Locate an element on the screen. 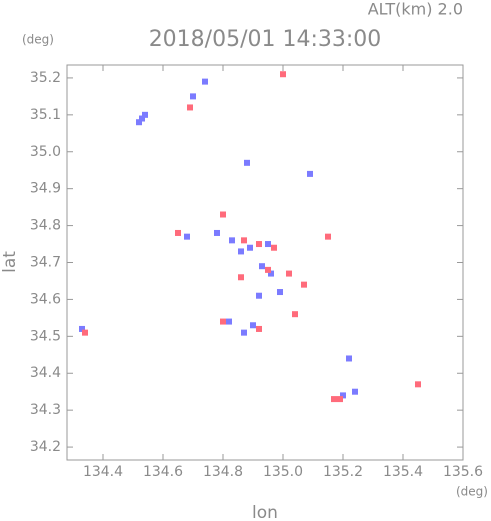 Image resolution: width=491 pixels, height=521 pixels. y-axis-label: lat is located at coordinates (10, 262).